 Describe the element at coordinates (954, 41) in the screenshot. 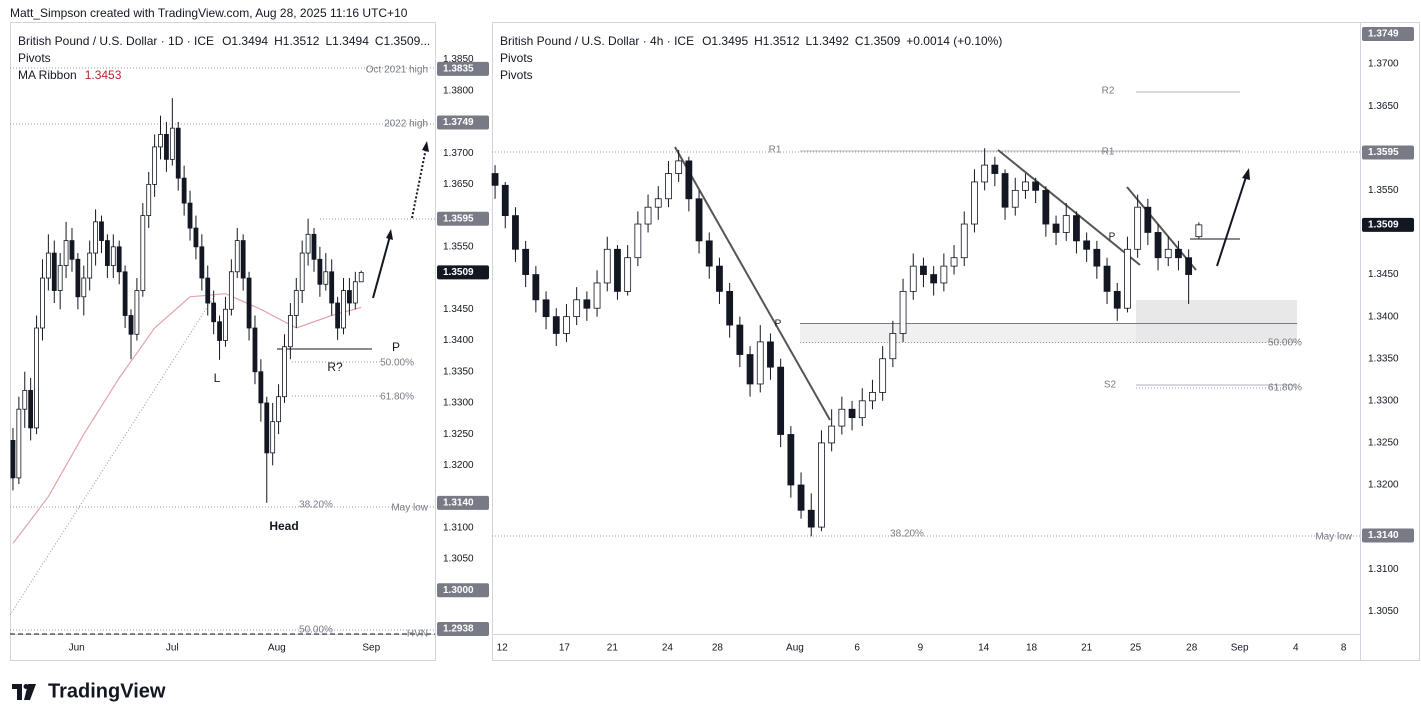

I see `legend-change: +0.0014 (+0.10%)` at that location.